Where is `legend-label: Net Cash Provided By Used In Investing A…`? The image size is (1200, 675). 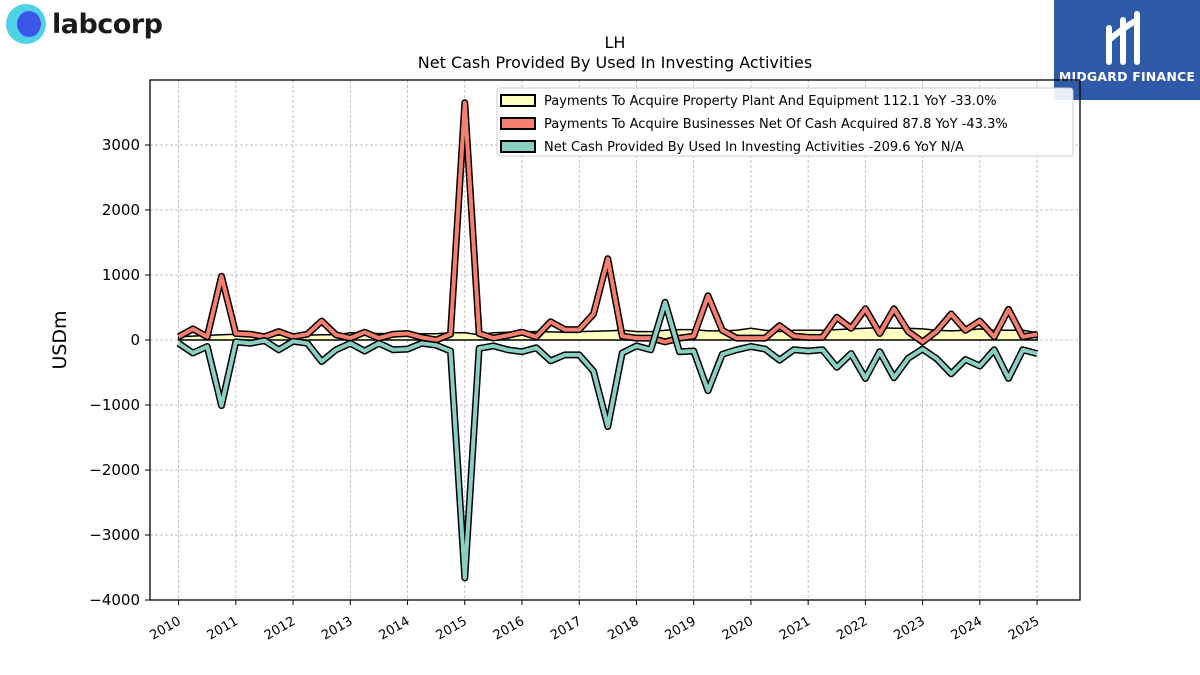 legend-label: Net Cash Provided By Used In Investing A… is located at coordinates (754, 147).